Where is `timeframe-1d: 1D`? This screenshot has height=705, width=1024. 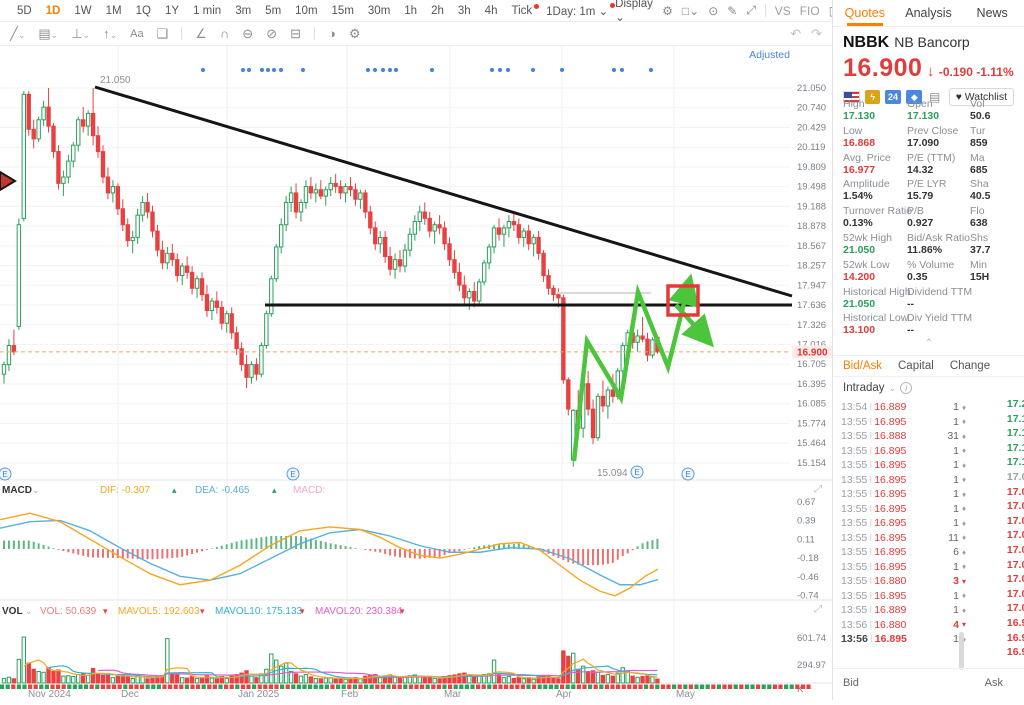 timeframe-1d: 1D is located at coordinates (53, 10).